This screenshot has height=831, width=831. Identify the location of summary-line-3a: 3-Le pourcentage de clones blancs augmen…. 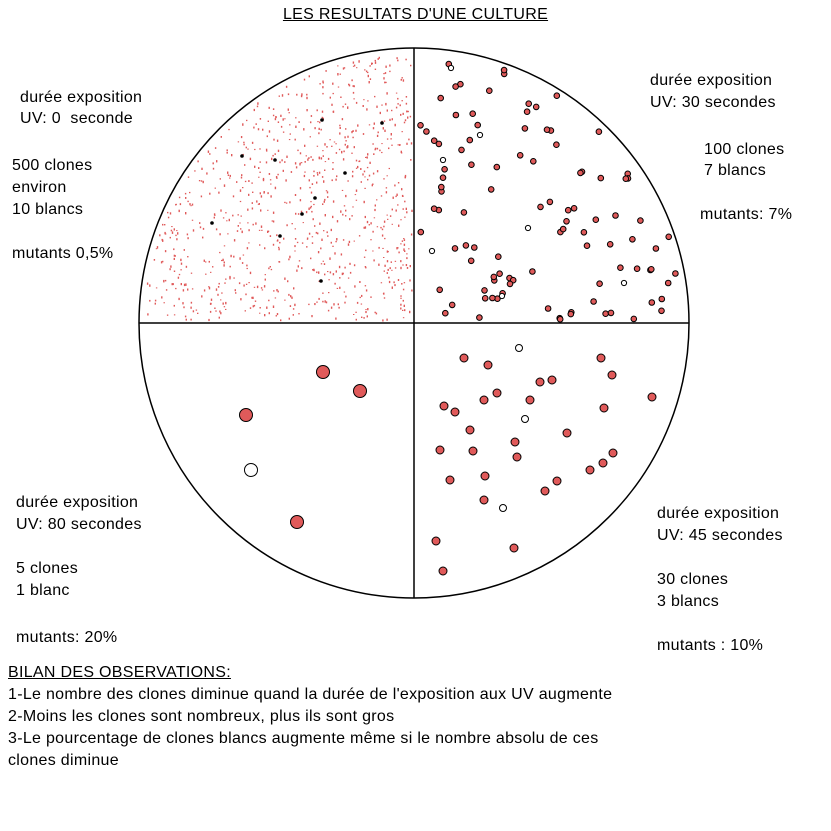
(303, 738).